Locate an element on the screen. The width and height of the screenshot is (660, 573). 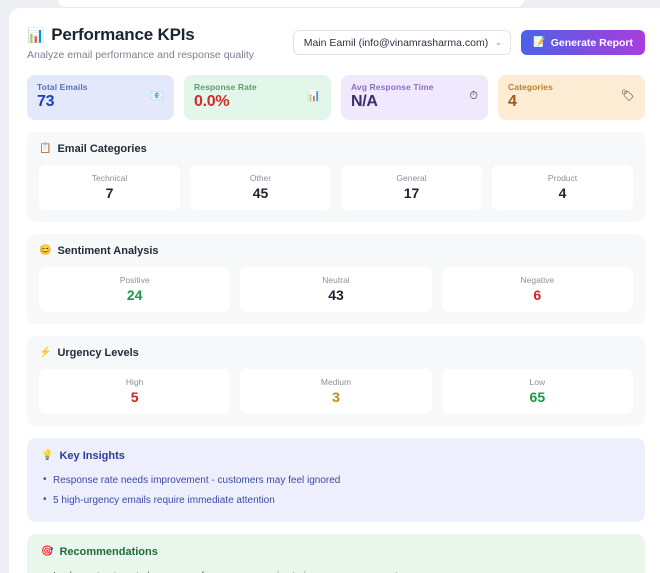
section-urgency-levels: ⚡ Urgency Levels High 5 Medium 3 Low 65 is located at coordinates (336, 381).